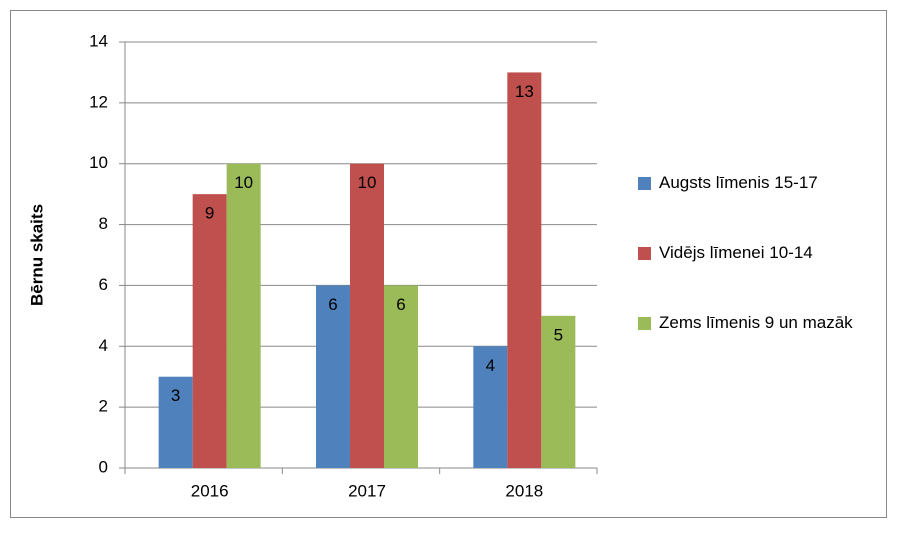 Image resolution: width=897 pixels, height=533 pixels. What do you see at coordinates (367, 490) in the screenshot?
I see `x-tick-label: 2017` at bounding box center [367, 490].